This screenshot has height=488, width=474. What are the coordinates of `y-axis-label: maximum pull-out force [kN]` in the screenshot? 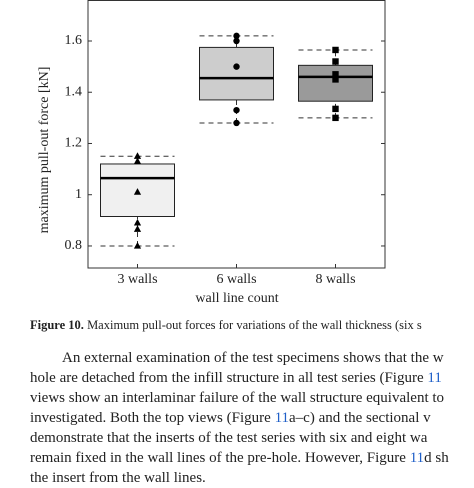 It's located at (44, 150).